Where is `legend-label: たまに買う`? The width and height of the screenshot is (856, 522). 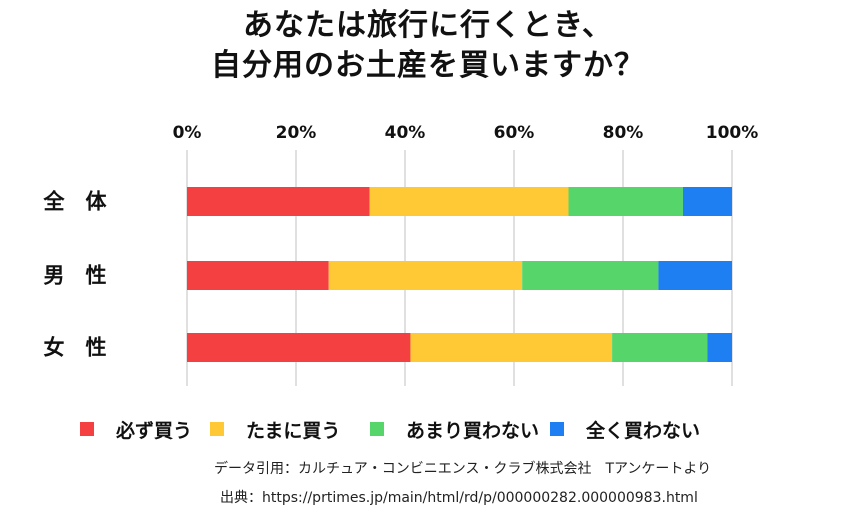
legend-label: たまに買う is located at coordinates (293, 430).